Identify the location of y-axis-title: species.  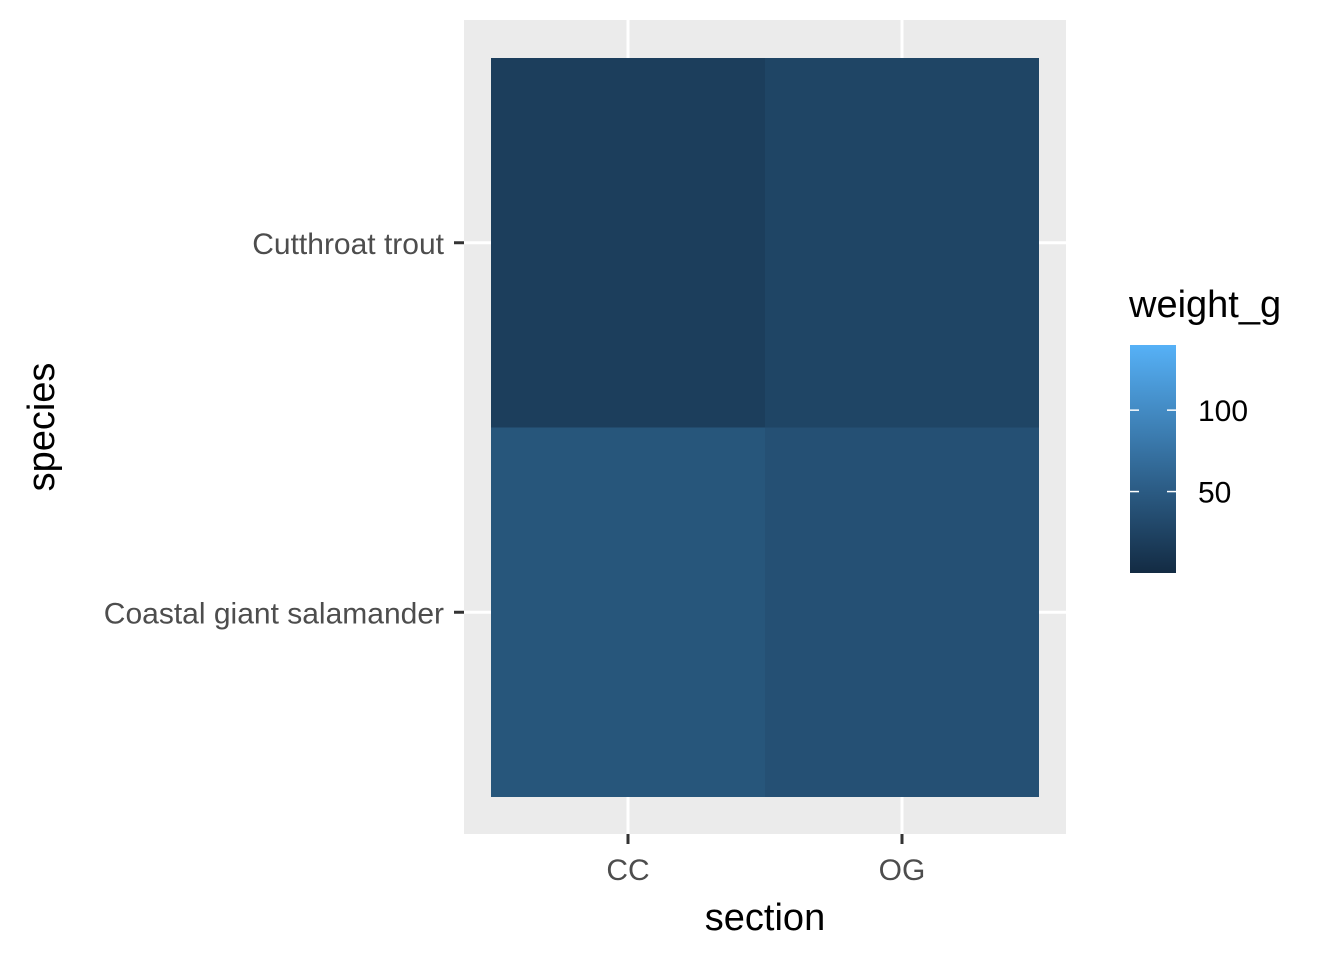
(42, 427).